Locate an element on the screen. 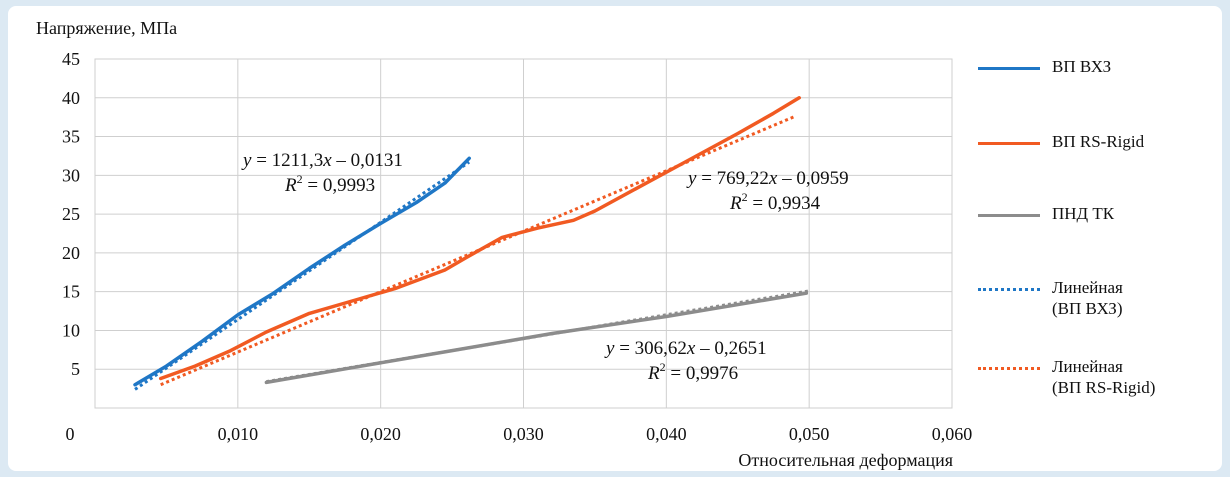  legend-item: ВП ВХЗ is located at coordinates (1044, 66).